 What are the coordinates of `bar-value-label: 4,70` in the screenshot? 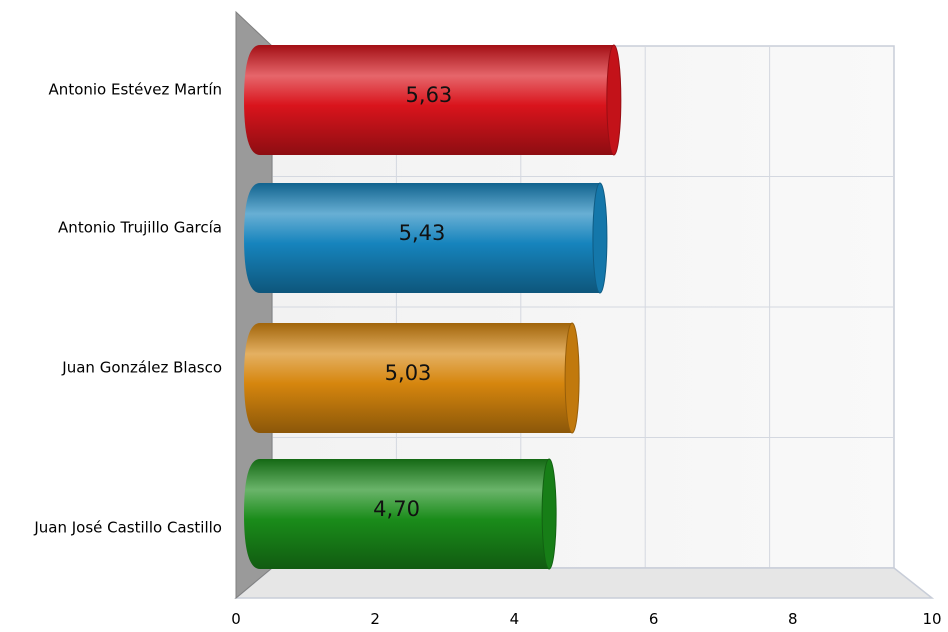 It's located at (396, 509).